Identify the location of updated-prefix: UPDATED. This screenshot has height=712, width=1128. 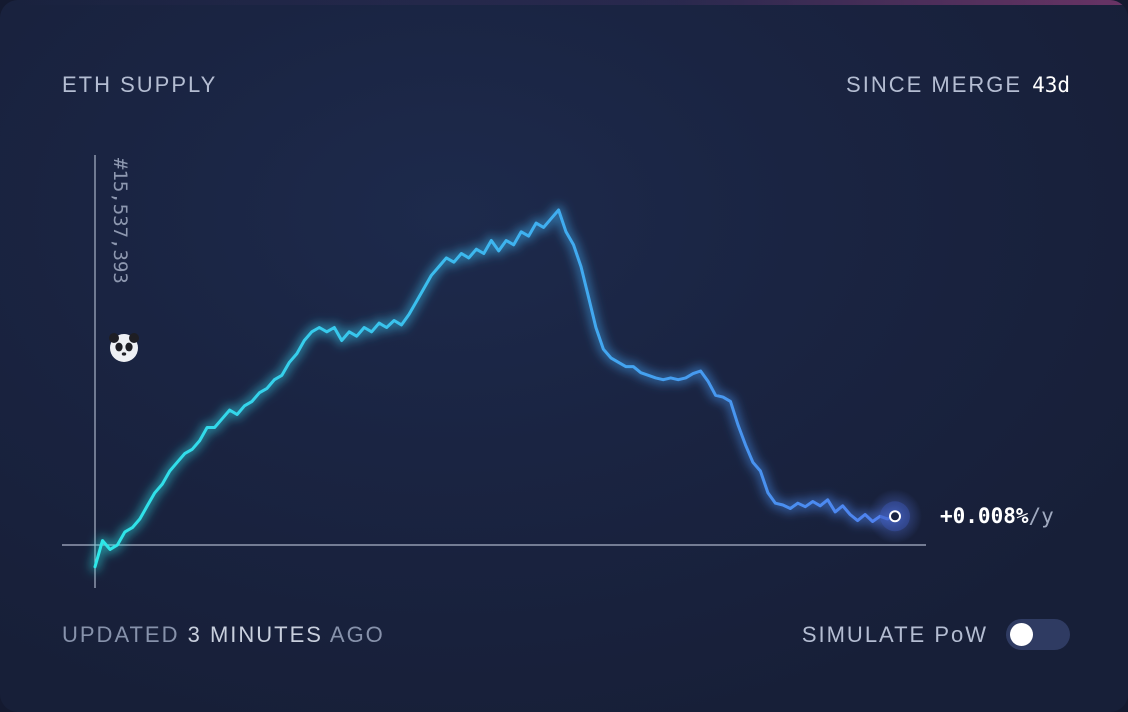
(121, 634).